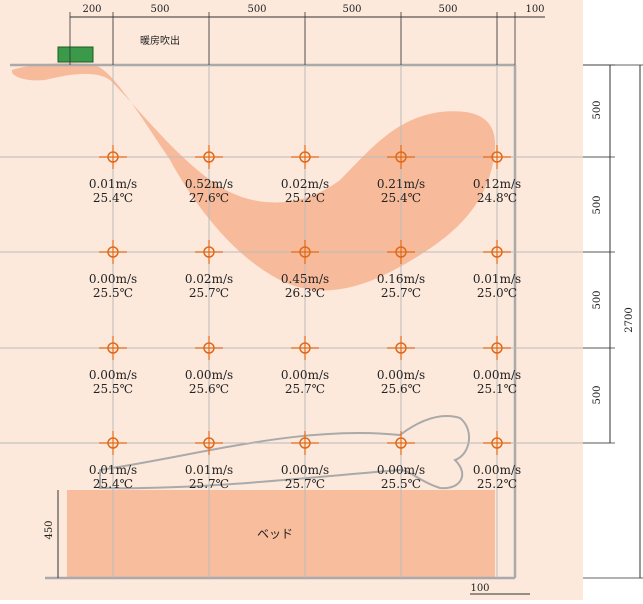  What do you see at coordinates (209, 198) in the screenshot?
I see `temp-label: 27.6℃` at bounding box center [209, 198].